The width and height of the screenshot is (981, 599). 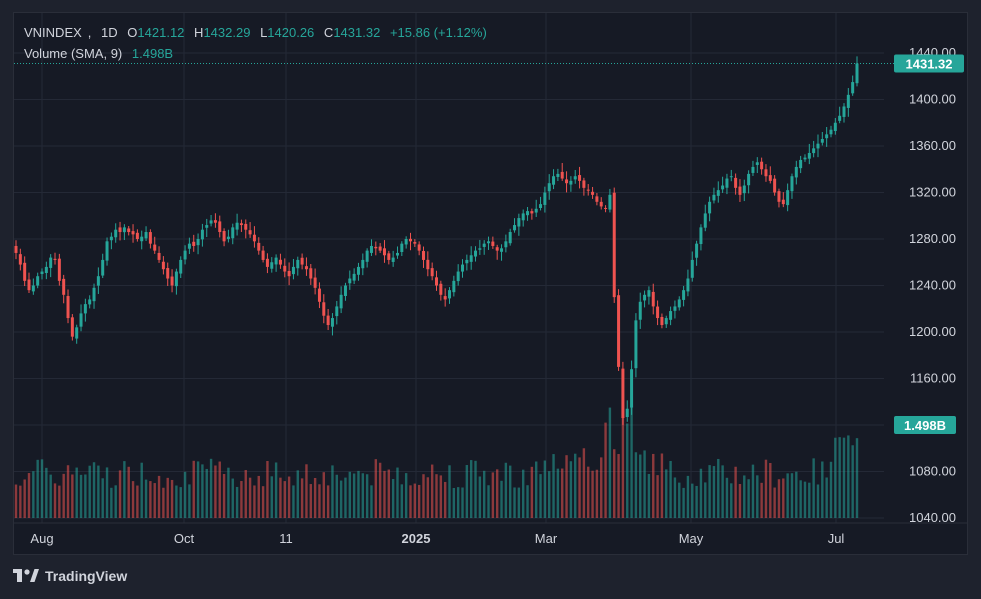 I want to click on legend-close-label: C, so click(x=328, y=32).